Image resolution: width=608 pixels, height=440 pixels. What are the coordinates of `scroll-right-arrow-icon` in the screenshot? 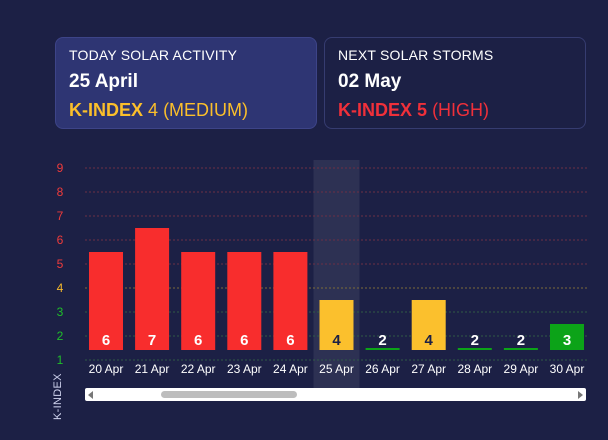 It's located at (580, 395).